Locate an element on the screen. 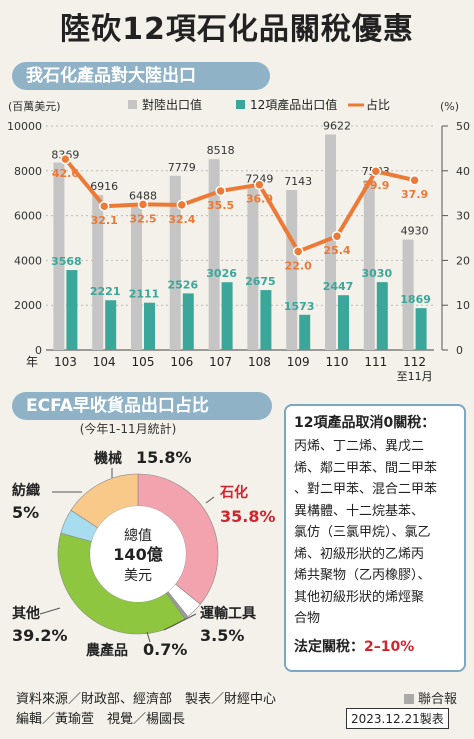  product-list-line: 烯共聚物（乙丙橡膠）、 is located at coordinates (362, 575).